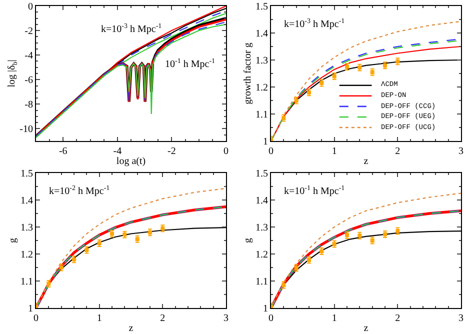  What do you see at coordinates (226, 151) in the screenshot?
I see `x-tick-label: 0` at bounding box center [226, 151].